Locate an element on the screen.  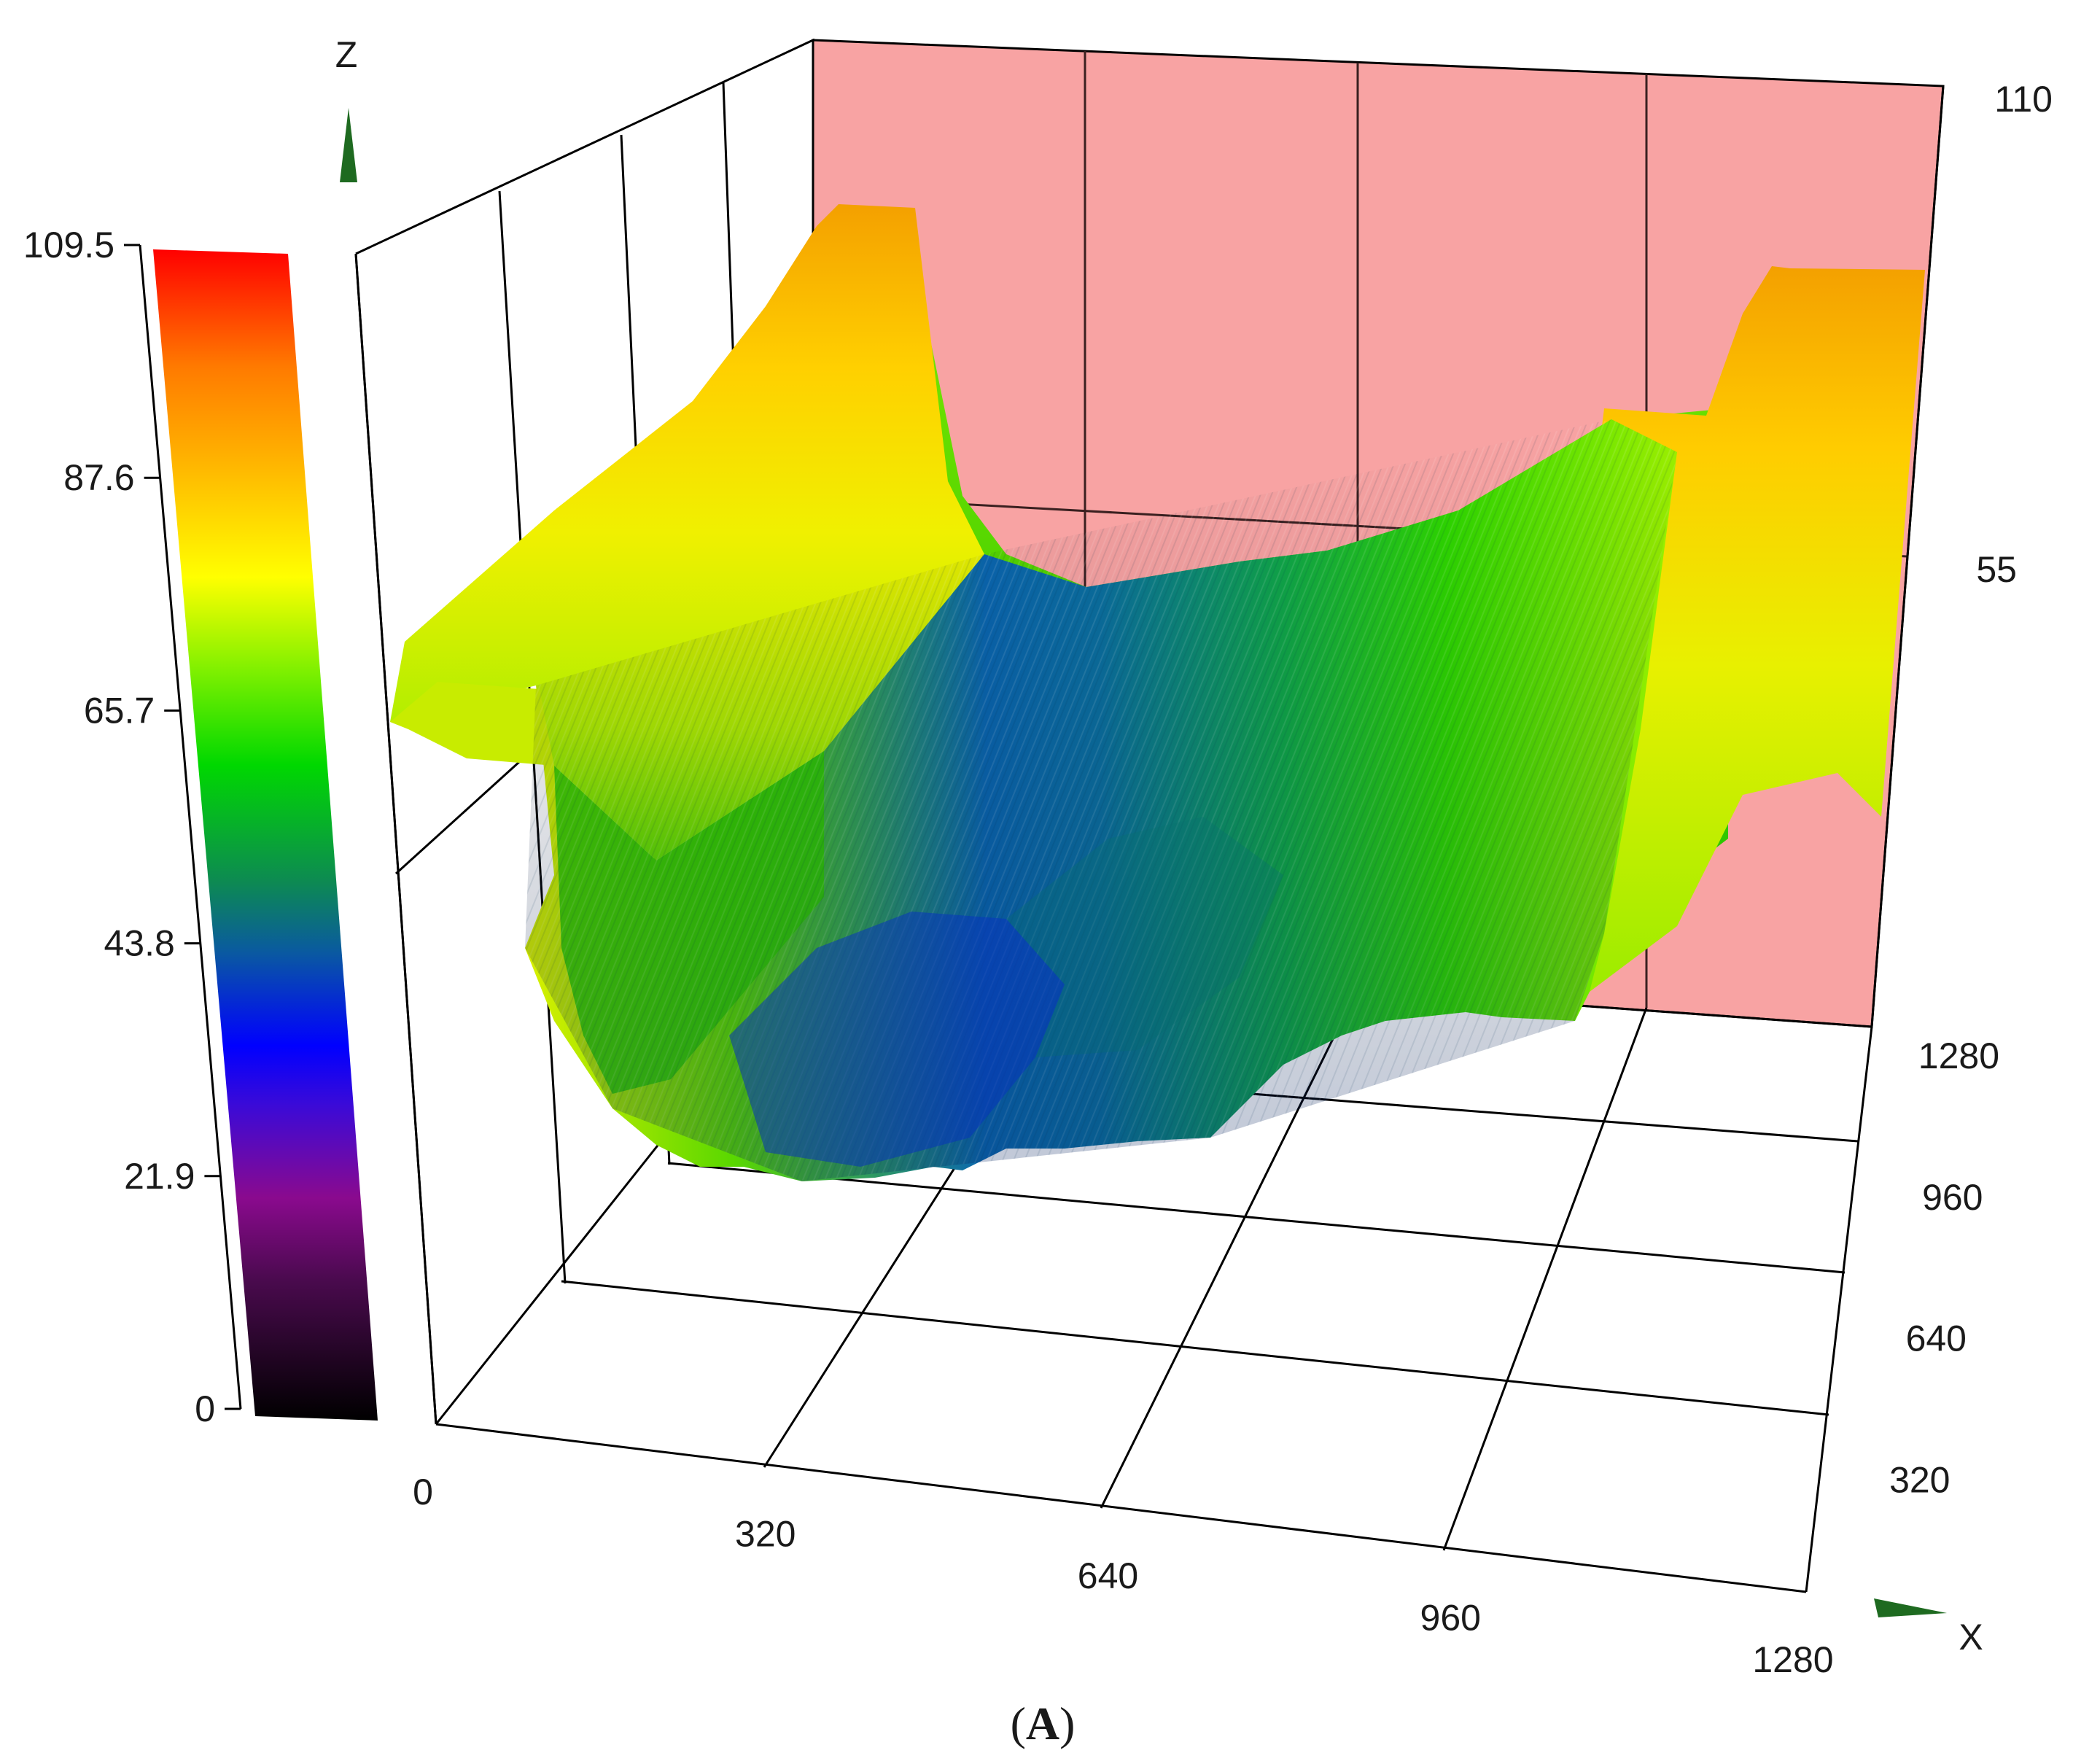
y-tick-label: 1280 is located at coordinates (1958, 1056).